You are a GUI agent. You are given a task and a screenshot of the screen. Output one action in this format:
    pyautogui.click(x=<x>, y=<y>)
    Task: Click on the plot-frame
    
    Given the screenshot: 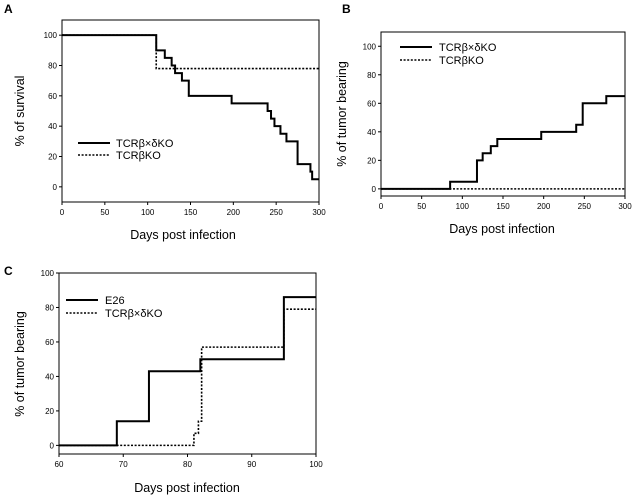 What is the action you would take?
    pyautogui.click(x=503, y=114)
    